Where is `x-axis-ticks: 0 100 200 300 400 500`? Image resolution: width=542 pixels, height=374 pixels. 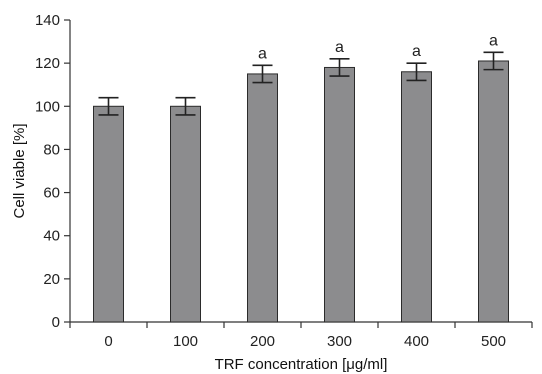
x-axis-ticks: 0 100 200 300 400 500 is located at coordinates (301, 336).